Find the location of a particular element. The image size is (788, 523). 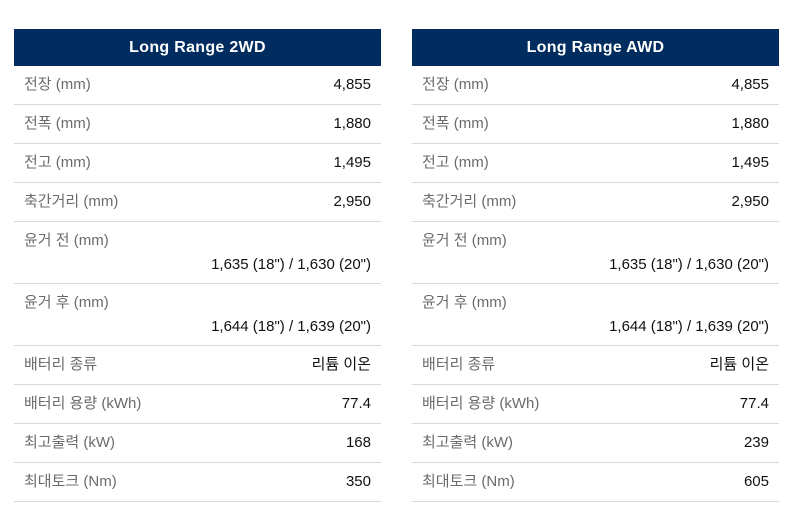

spec-row-max-power: 최고출력 (kW) 168 is located at coordinates (197, 443).